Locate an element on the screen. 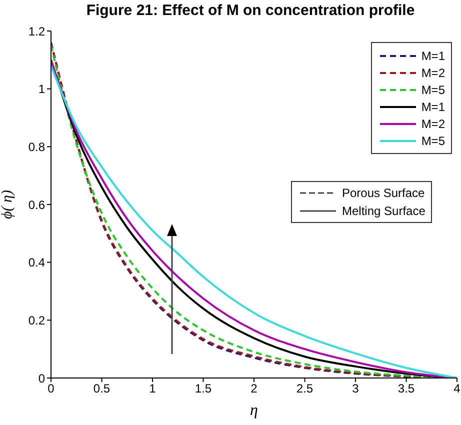  x-tick-label: 4 is located at coordinates (457, 389).